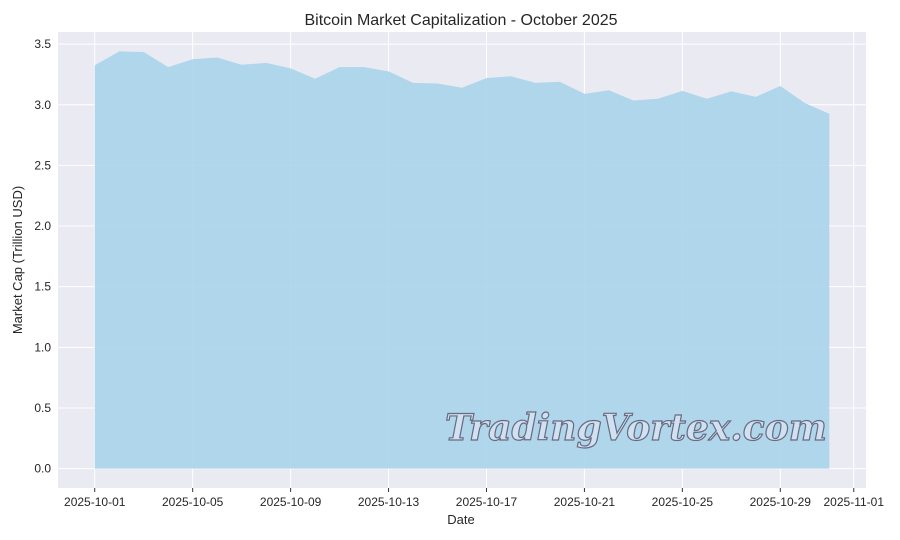  Describe the element at coordinates (487, 502) in the screenshot. I see `x-tick-label: 2025-10-17` at that location.